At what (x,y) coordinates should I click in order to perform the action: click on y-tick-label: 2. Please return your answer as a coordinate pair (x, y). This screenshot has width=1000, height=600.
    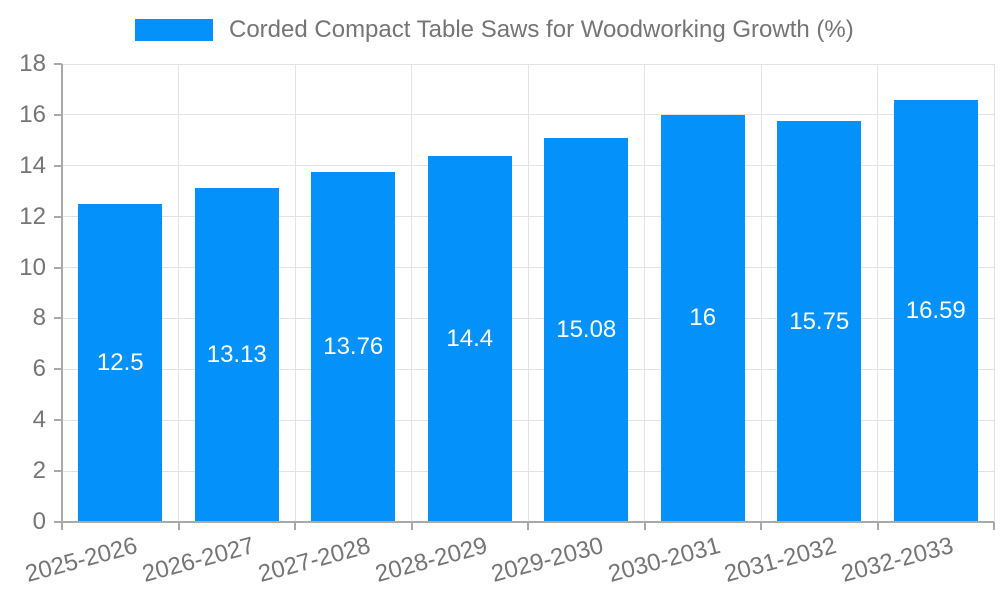
    Looking at the image, I should click on (39, 471).